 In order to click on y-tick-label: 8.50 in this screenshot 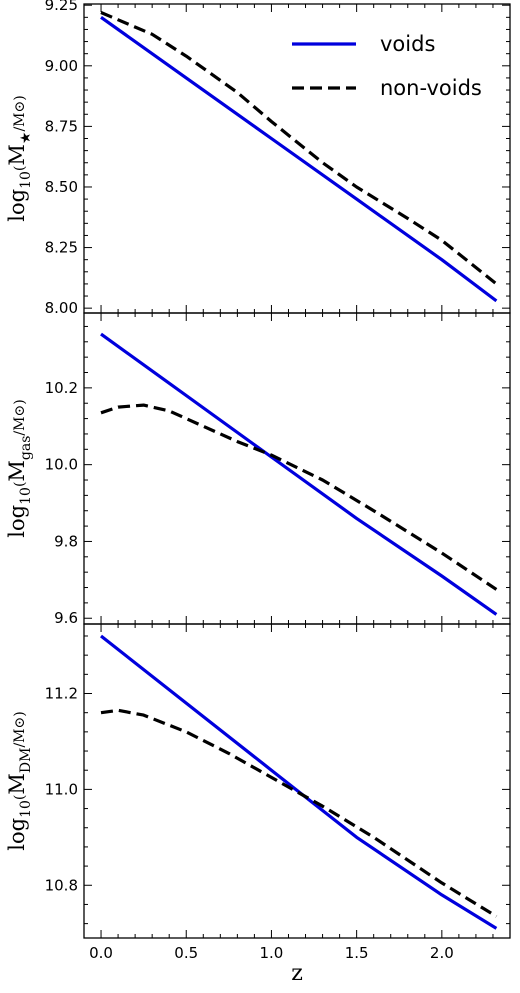, I will do `click(61, 187)`.